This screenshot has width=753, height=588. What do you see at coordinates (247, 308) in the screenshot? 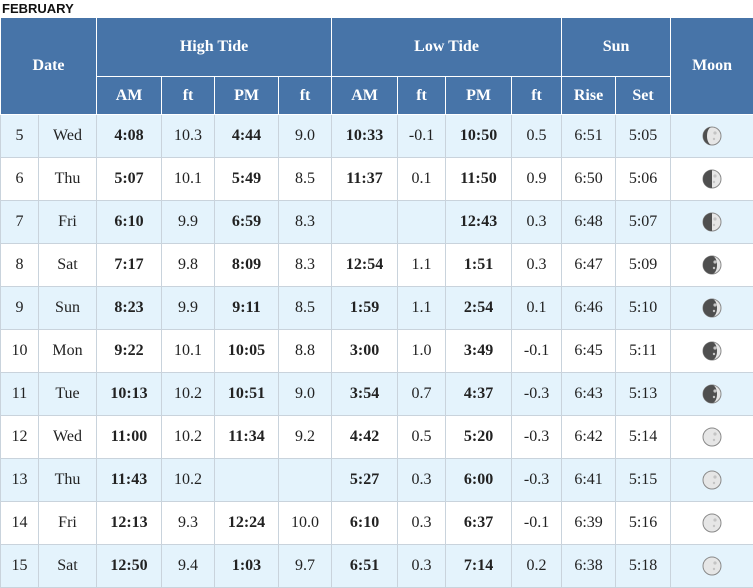
I see `high-tide-pm-time: 9:11` at bounding box center [247, 308].